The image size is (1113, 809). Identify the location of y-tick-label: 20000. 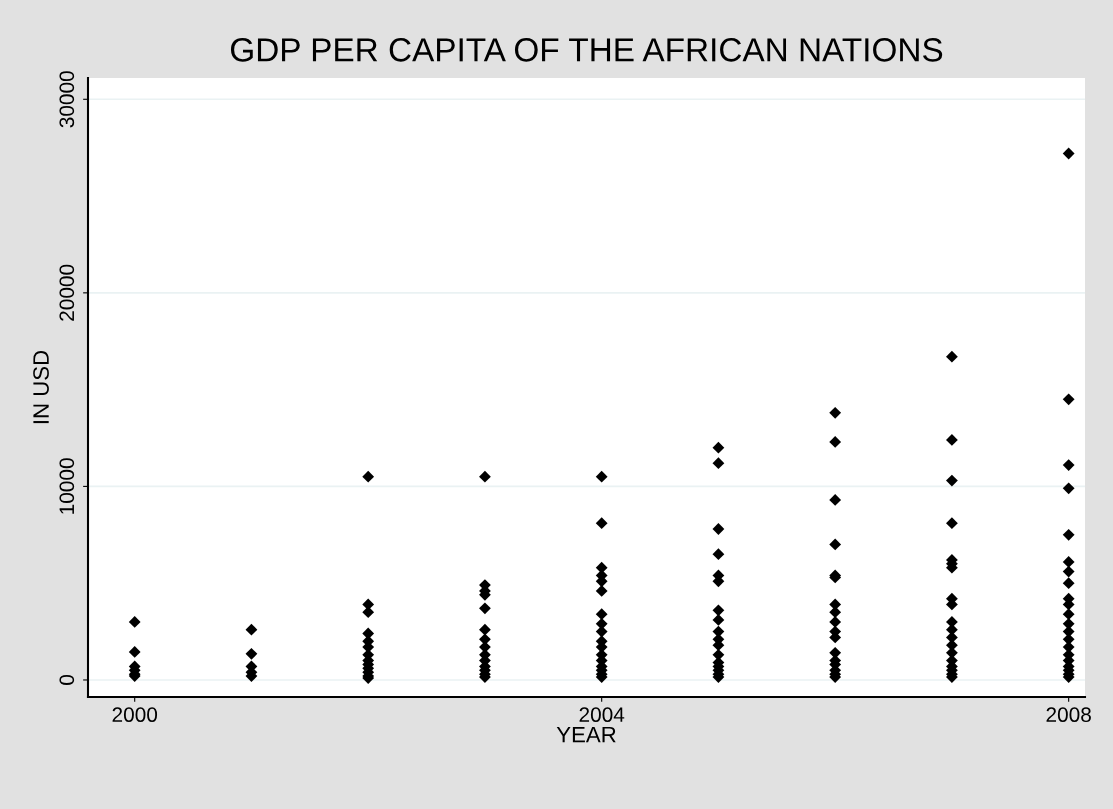
(67, 292).